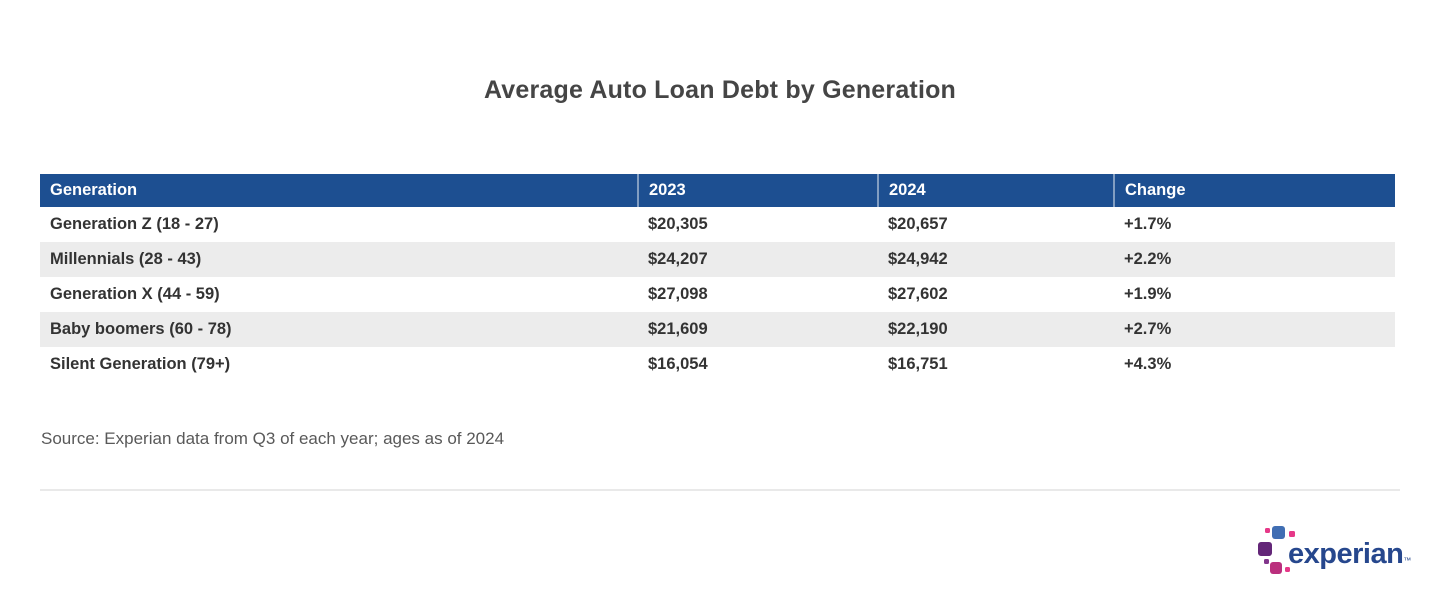  I want to click on cell-2023-value: $16,054, so click(678, 364).